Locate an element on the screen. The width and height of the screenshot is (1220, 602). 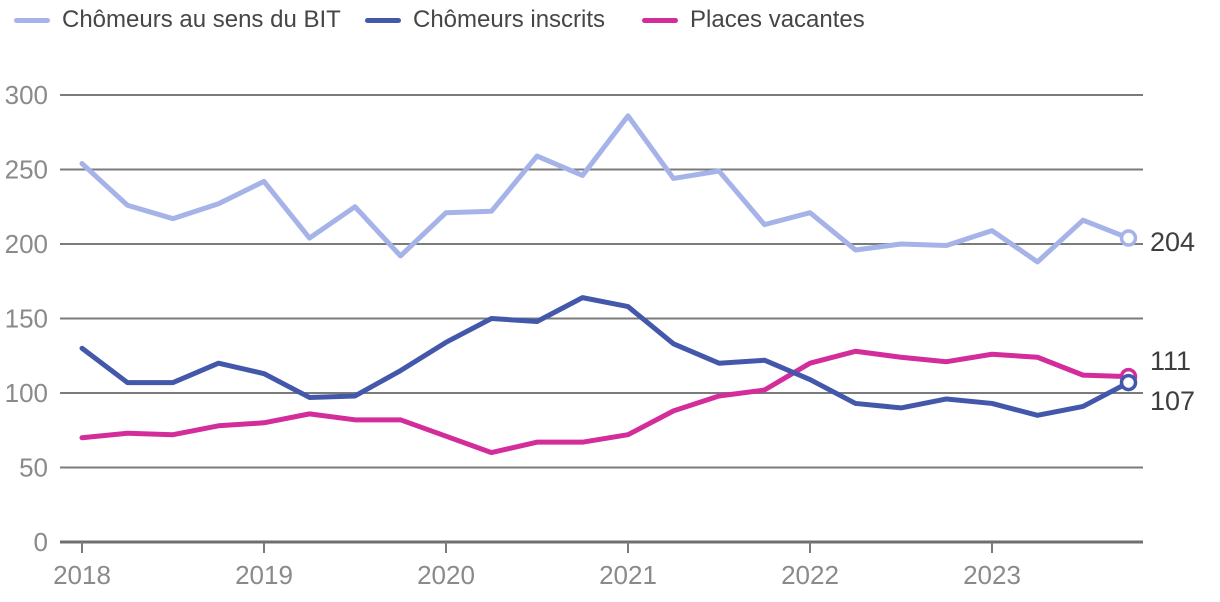
x-axis-tick-label: 2022 is located at coordinates (810, 575).